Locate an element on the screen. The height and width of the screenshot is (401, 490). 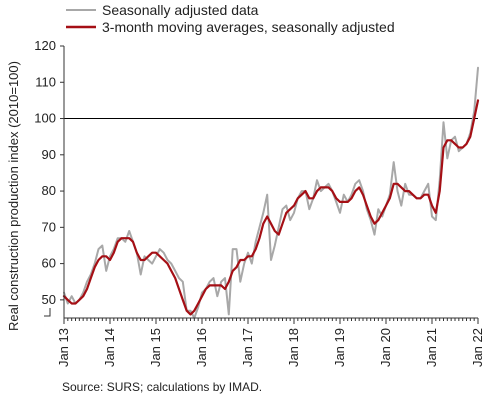
x-tick-label: Jan 19 is located at coordinates (339, 347).